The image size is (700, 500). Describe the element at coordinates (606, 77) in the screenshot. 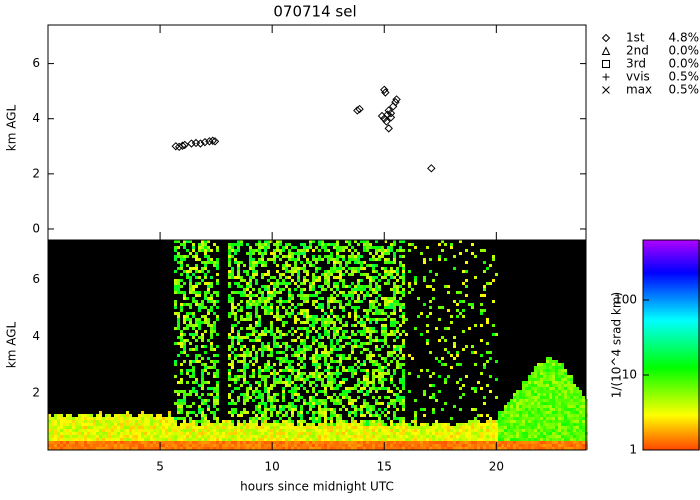

I see `legend-symbol` at that location.